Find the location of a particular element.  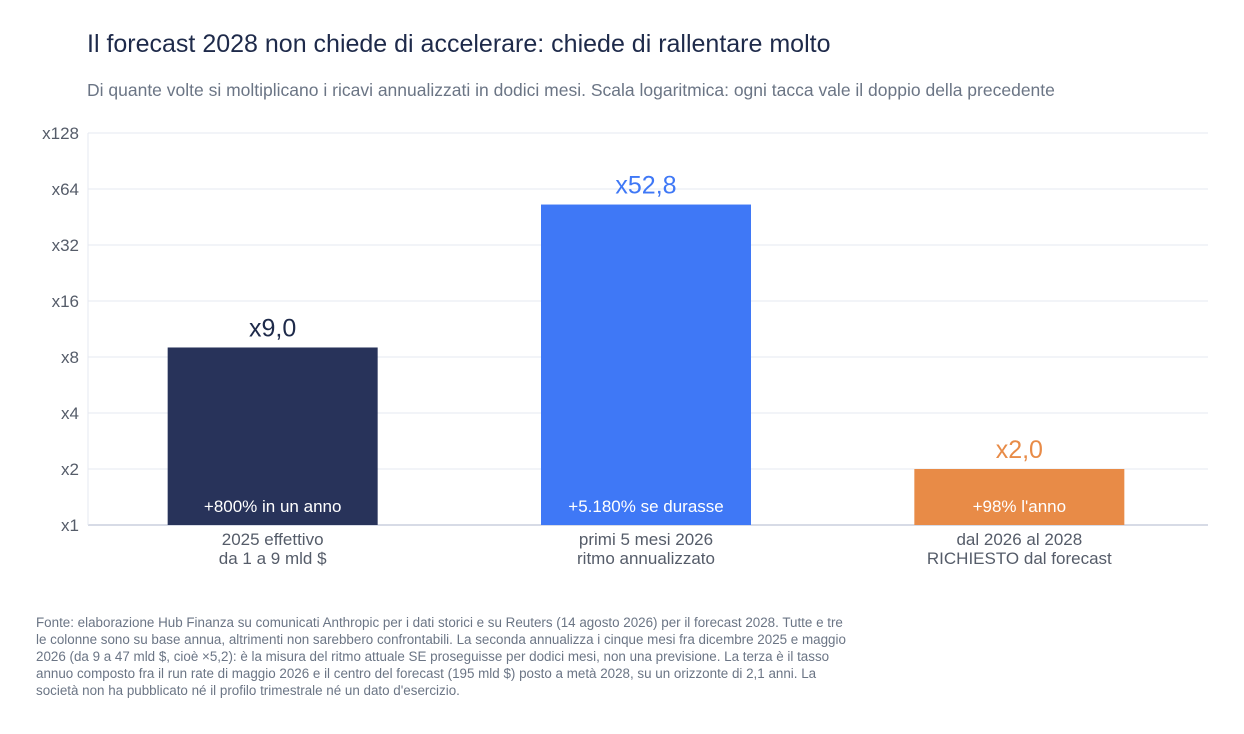

y-tick-label: x2 is located at coordinates (70, 469).